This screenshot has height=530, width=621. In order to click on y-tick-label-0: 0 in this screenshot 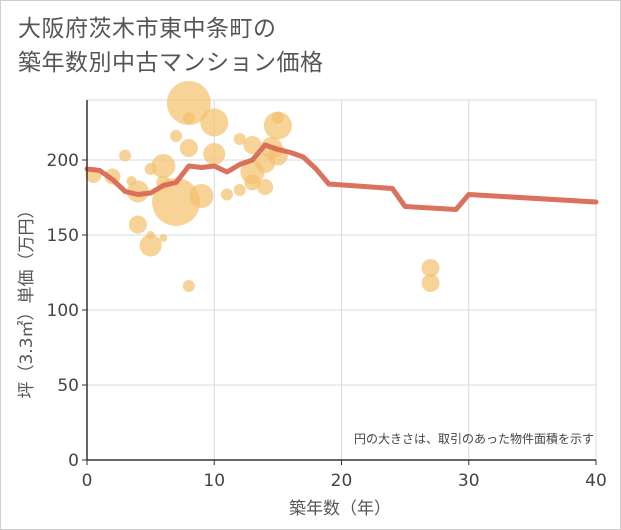, I will do `click(73, 461)`.